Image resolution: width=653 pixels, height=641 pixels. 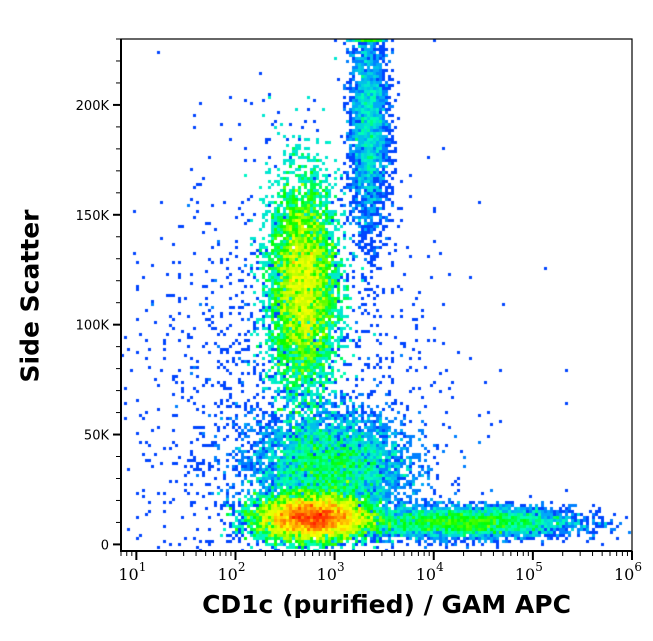 What do you see at coordinates (93, 106) in the screenshot?
I see `y-tick-label: 200K` at bounding box center [93, 106].